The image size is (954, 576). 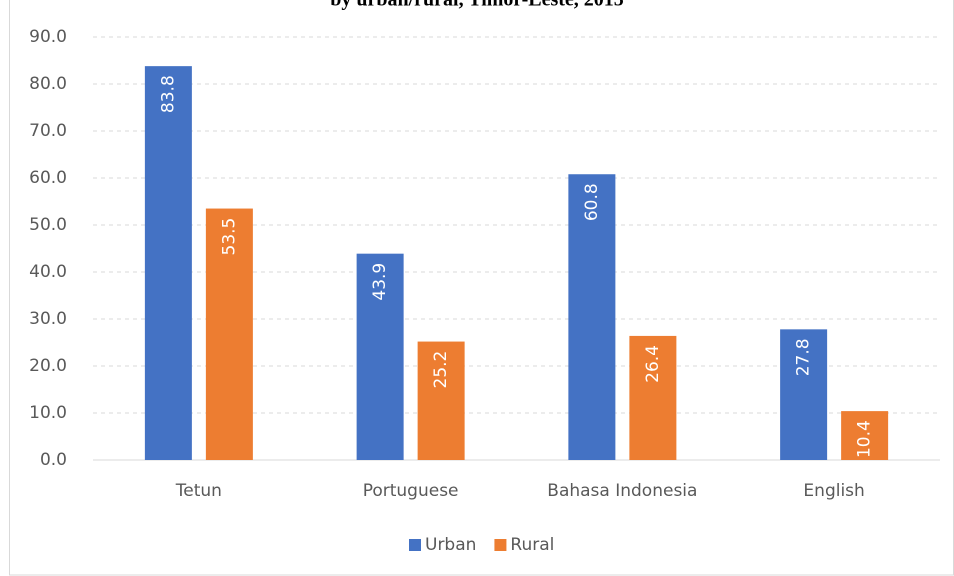 I want to click on data-label: 25.2, so click(x=441, y=370).